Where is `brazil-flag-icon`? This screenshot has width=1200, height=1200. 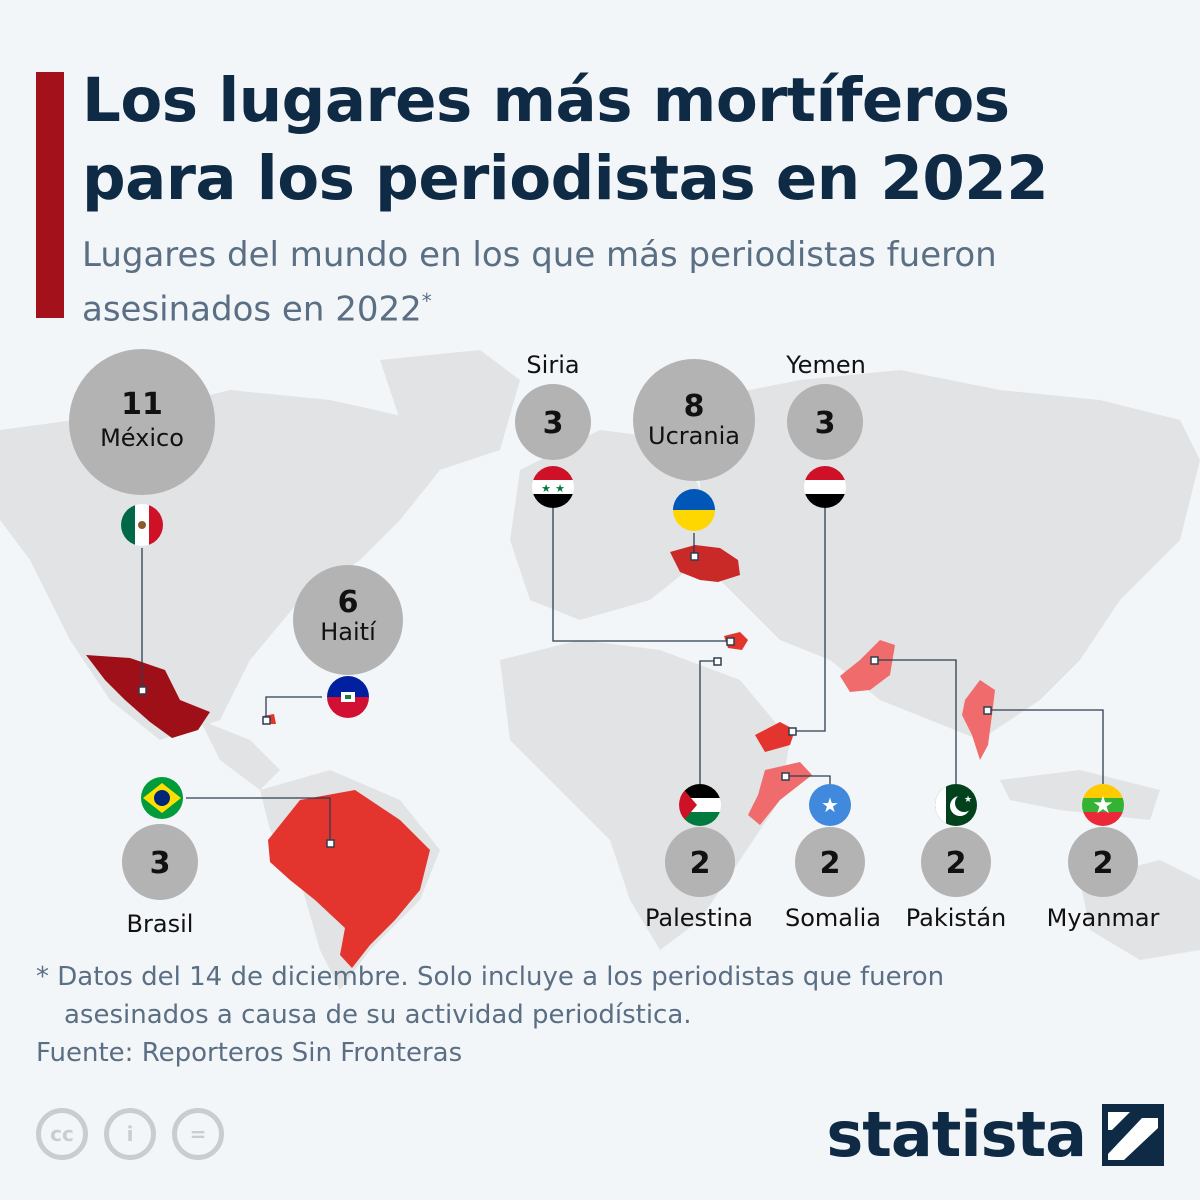 brazil-flag-icon is located at coordinates (162, 798).